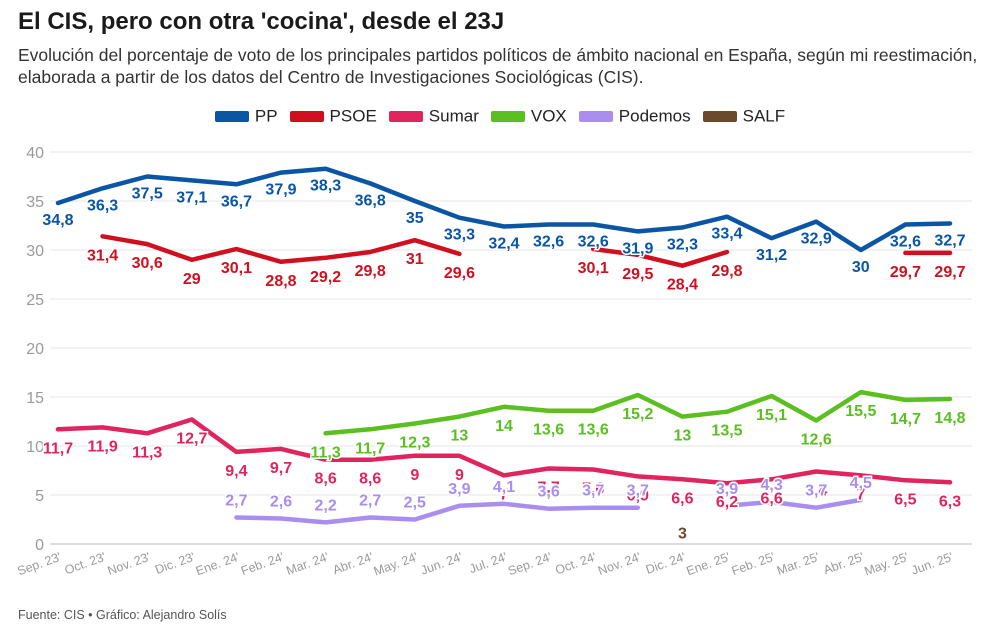 This screenshot has width=1000, height=642. What do you see at coordinates (280, 190) in the screenshot?
I see `data-label-pp: 37,9` at bounding box center [280, 190].